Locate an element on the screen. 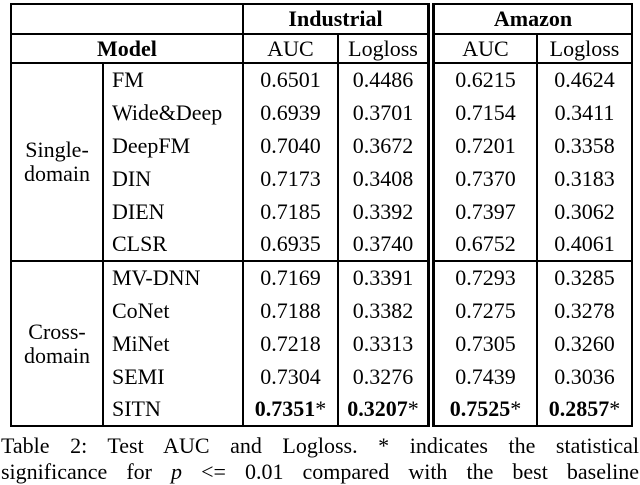 The height and width of the screenshot is (485, 640). auc-value-cell: 0.6501 is located at coordinates (290, 79).